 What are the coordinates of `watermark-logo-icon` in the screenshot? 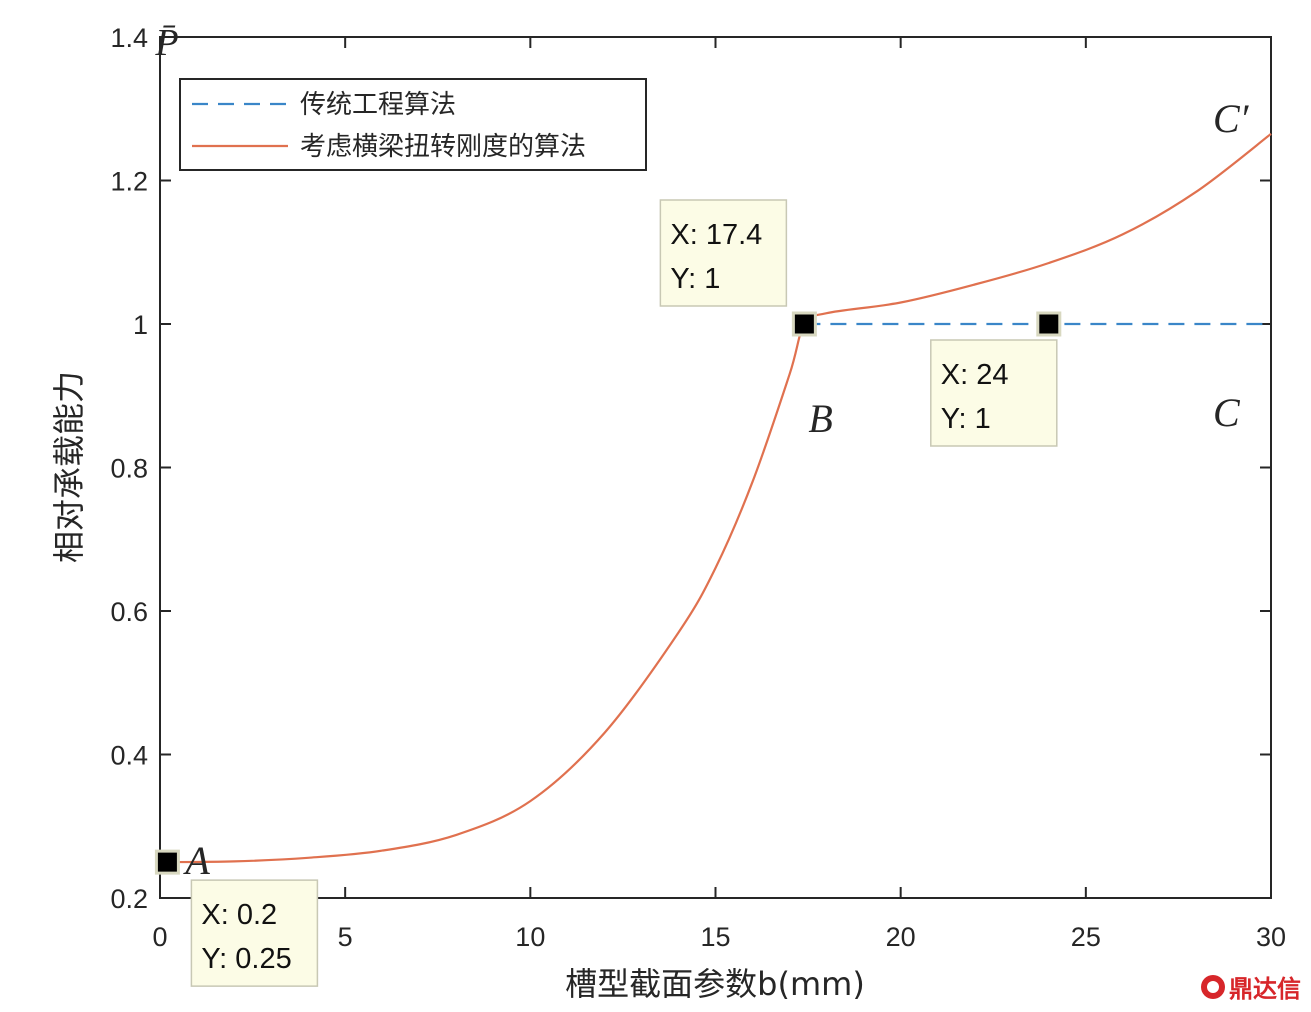 It's located at (1213, 986).